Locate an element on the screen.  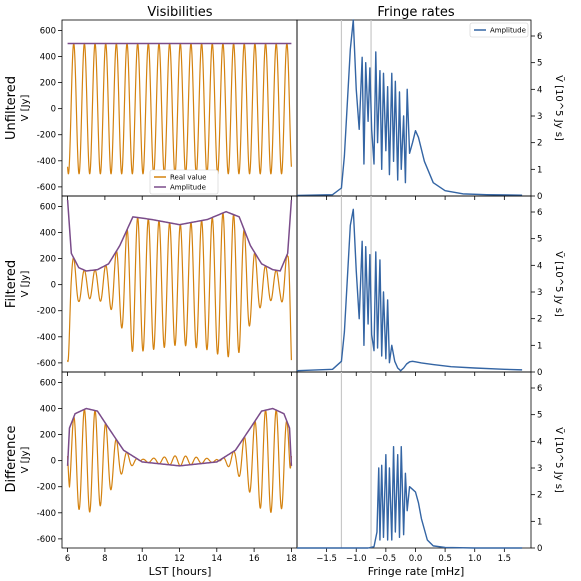
vis-xtick-label: 14 is located at coordinates (216, 559).